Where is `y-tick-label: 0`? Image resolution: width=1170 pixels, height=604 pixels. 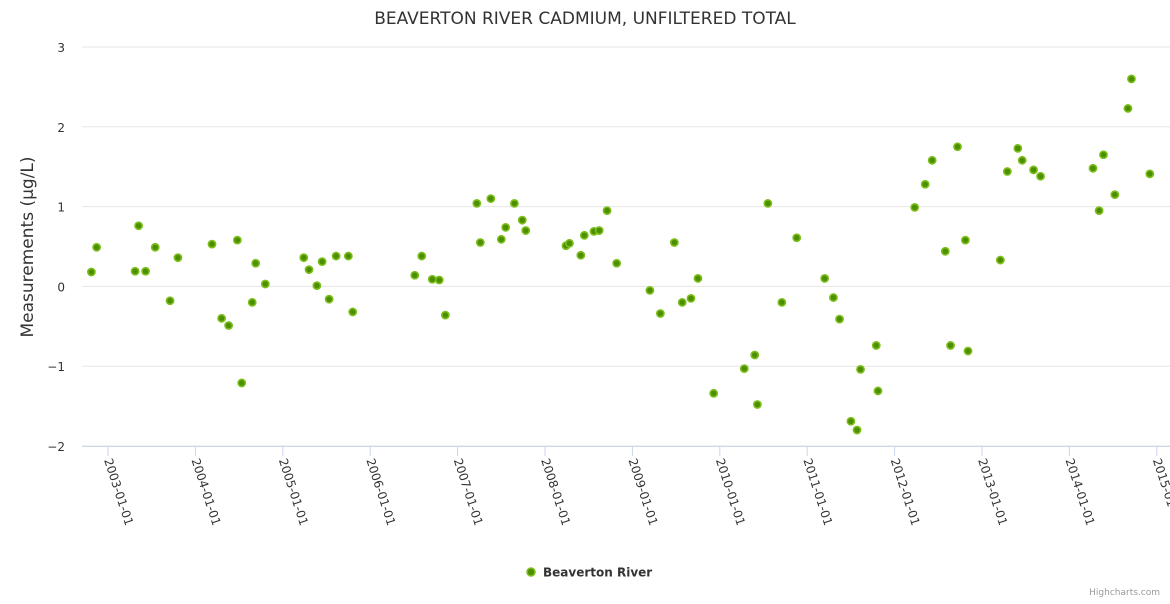 y-tick-label: 0 is located at coordinates (61, 287).